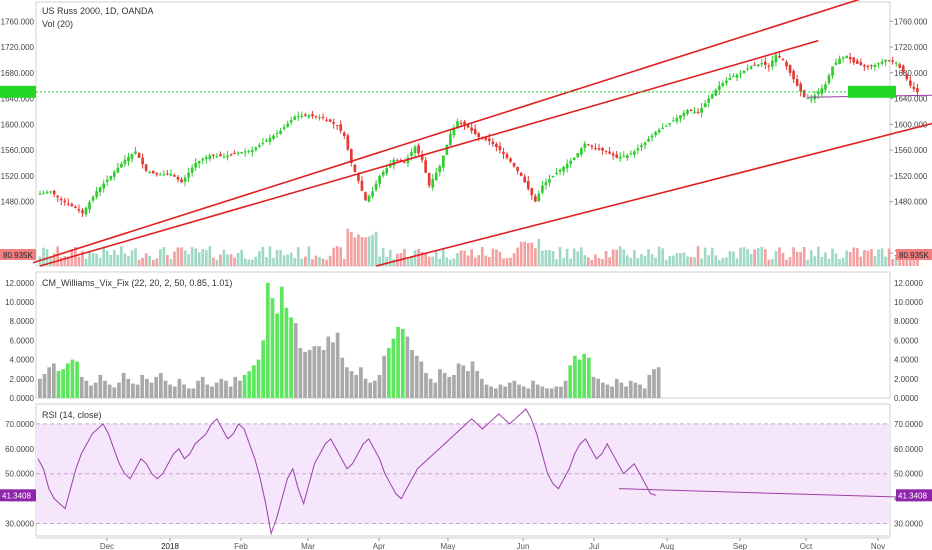 This screenshot has height=550, width=932. I want to click on time-axis-label: Jun, so click(523, 546).